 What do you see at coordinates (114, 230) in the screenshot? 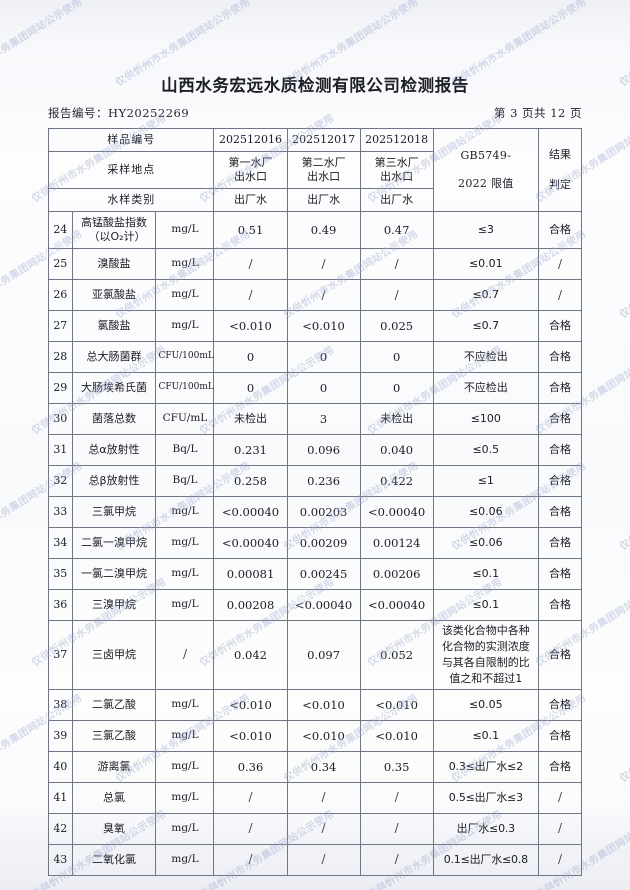
I see `row-parameter-name: 高锰酸盐指数 （以O₂计）` at bounding box center [114, 230].